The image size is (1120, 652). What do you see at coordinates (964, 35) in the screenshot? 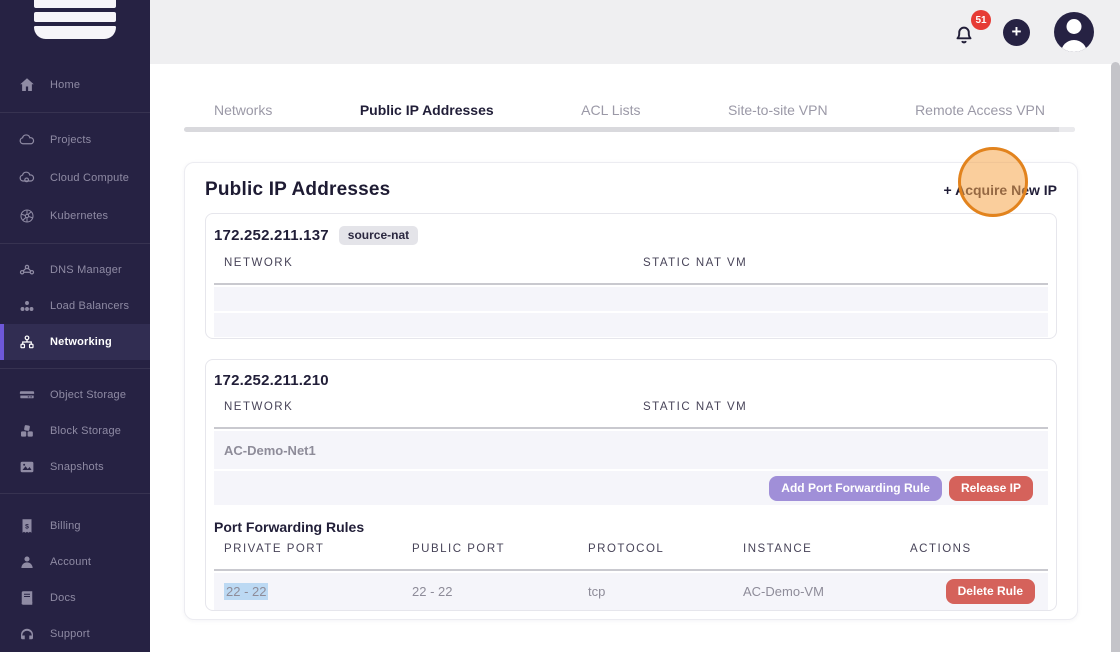
I see `bell-icon` at bounding box center [964, 35].